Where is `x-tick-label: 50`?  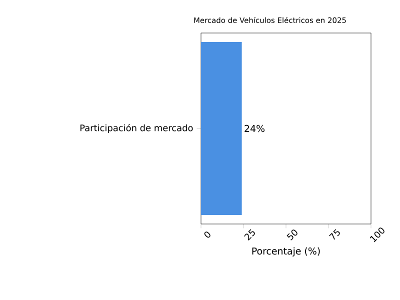 x-tick-label: 50 is located at coordinates (292, 235).